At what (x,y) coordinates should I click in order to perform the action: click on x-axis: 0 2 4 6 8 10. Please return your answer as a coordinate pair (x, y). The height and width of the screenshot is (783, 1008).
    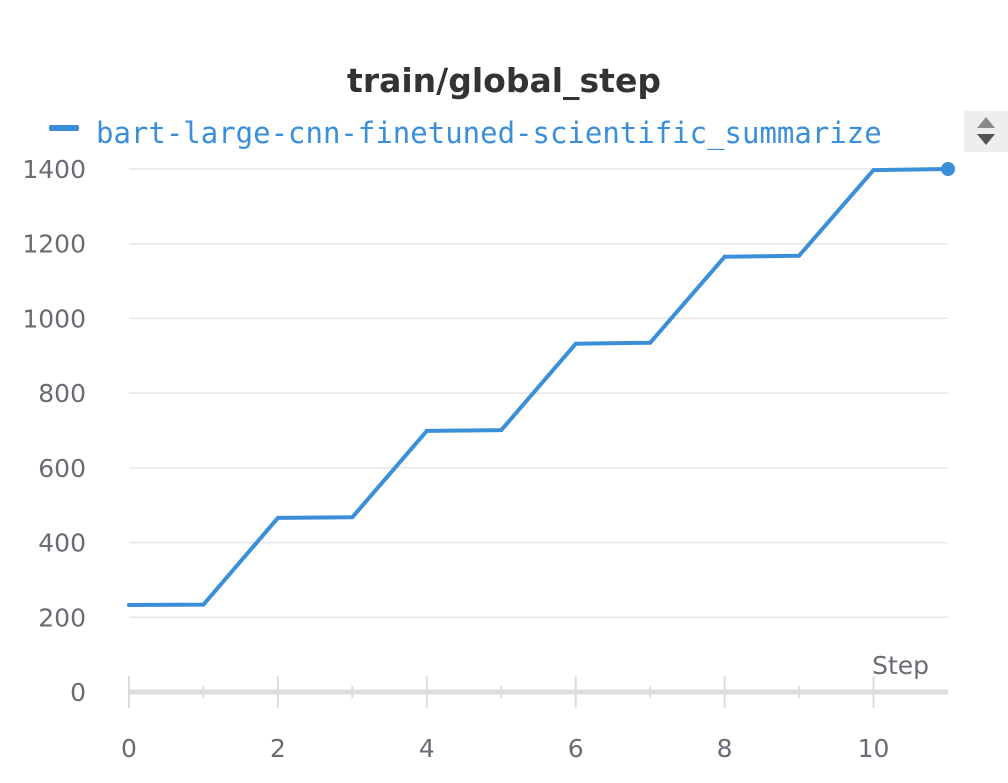
    Looking at the image, I should click on (534, 719).